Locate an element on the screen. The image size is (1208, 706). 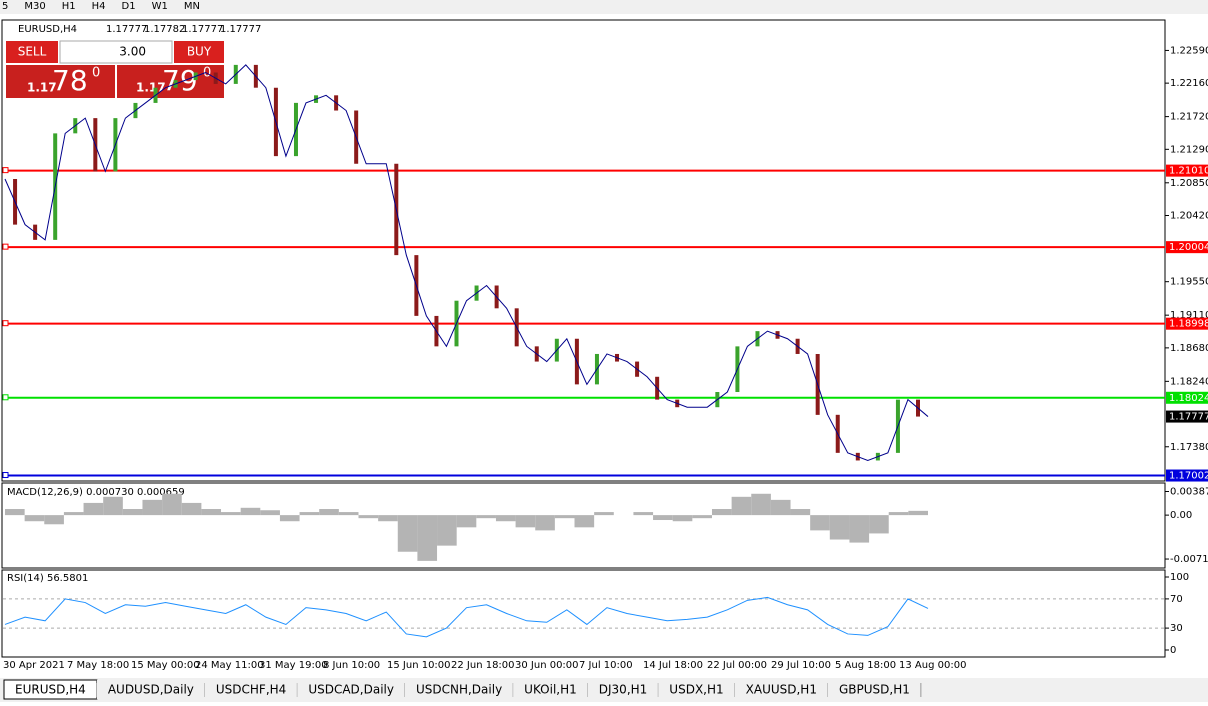
macd-tick-label: -0.007195 is located at coordinates (1189, 559).